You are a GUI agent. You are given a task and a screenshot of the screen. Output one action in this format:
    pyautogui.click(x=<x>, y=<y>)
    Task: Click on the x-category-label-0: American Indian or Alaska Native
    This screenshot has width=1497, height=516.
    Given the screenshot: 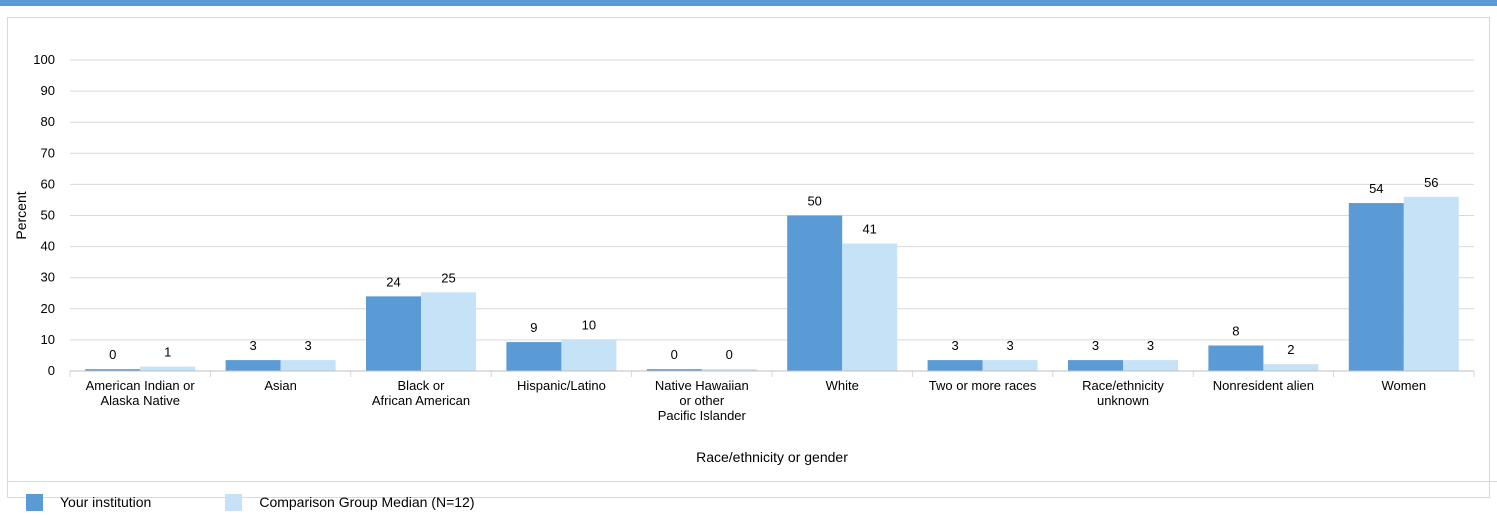 What is the action you would take?
    pyautogui.click(x=141, y=393)
    